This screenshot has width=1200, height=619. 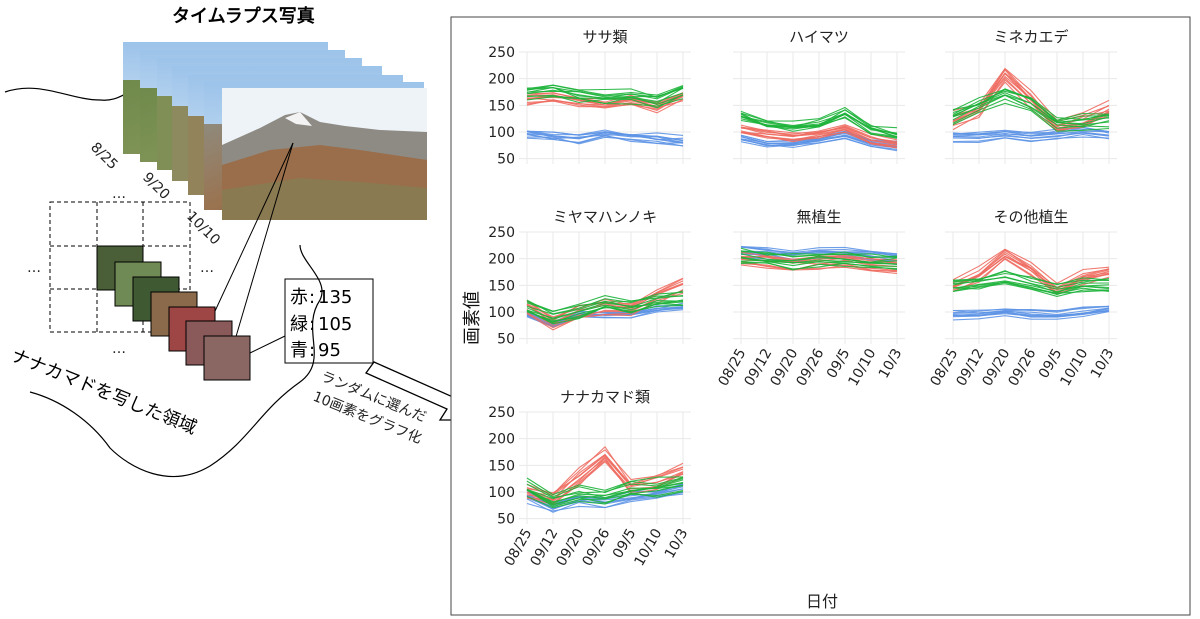 I want to click on rgb-red-label: 赤, so click(x=299, y=297).